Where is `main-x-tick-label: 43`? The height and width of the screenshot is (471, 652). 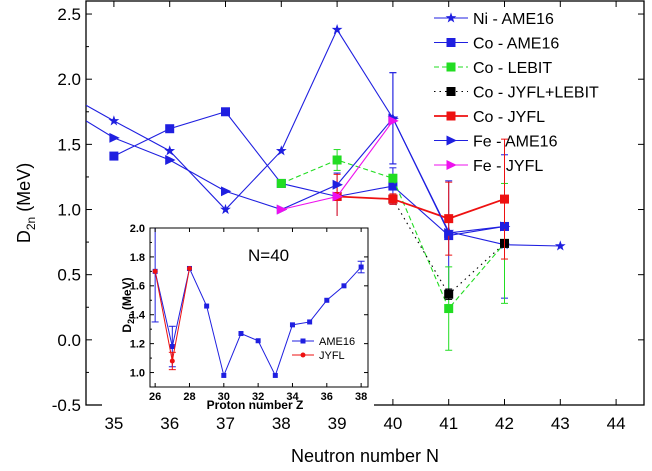
main-x-tick-label: 43 is located at coordinates (560, 423).